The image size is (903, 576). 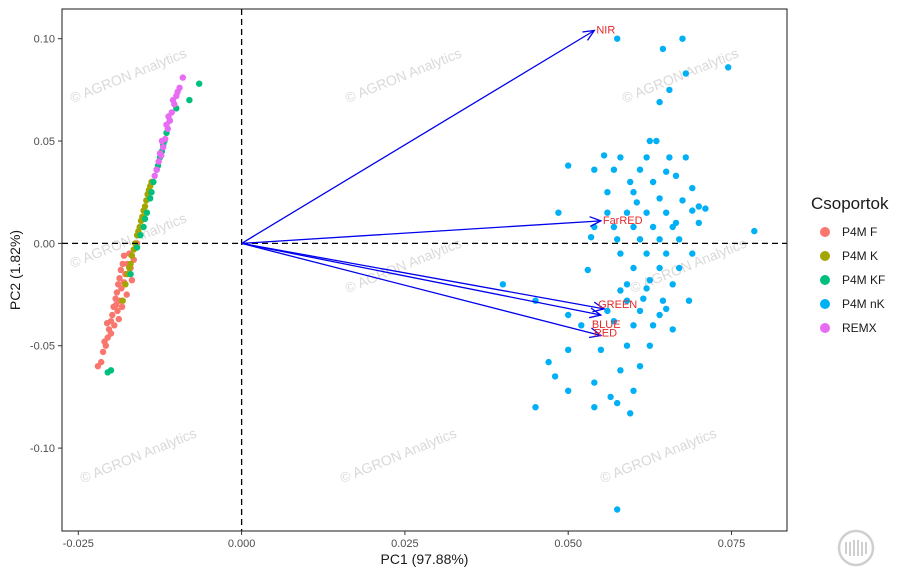 What do you see at coordinates (42, 449) in the screenshot?
I see `y-tick-label: -0.10` at bounding box center [42, 449].